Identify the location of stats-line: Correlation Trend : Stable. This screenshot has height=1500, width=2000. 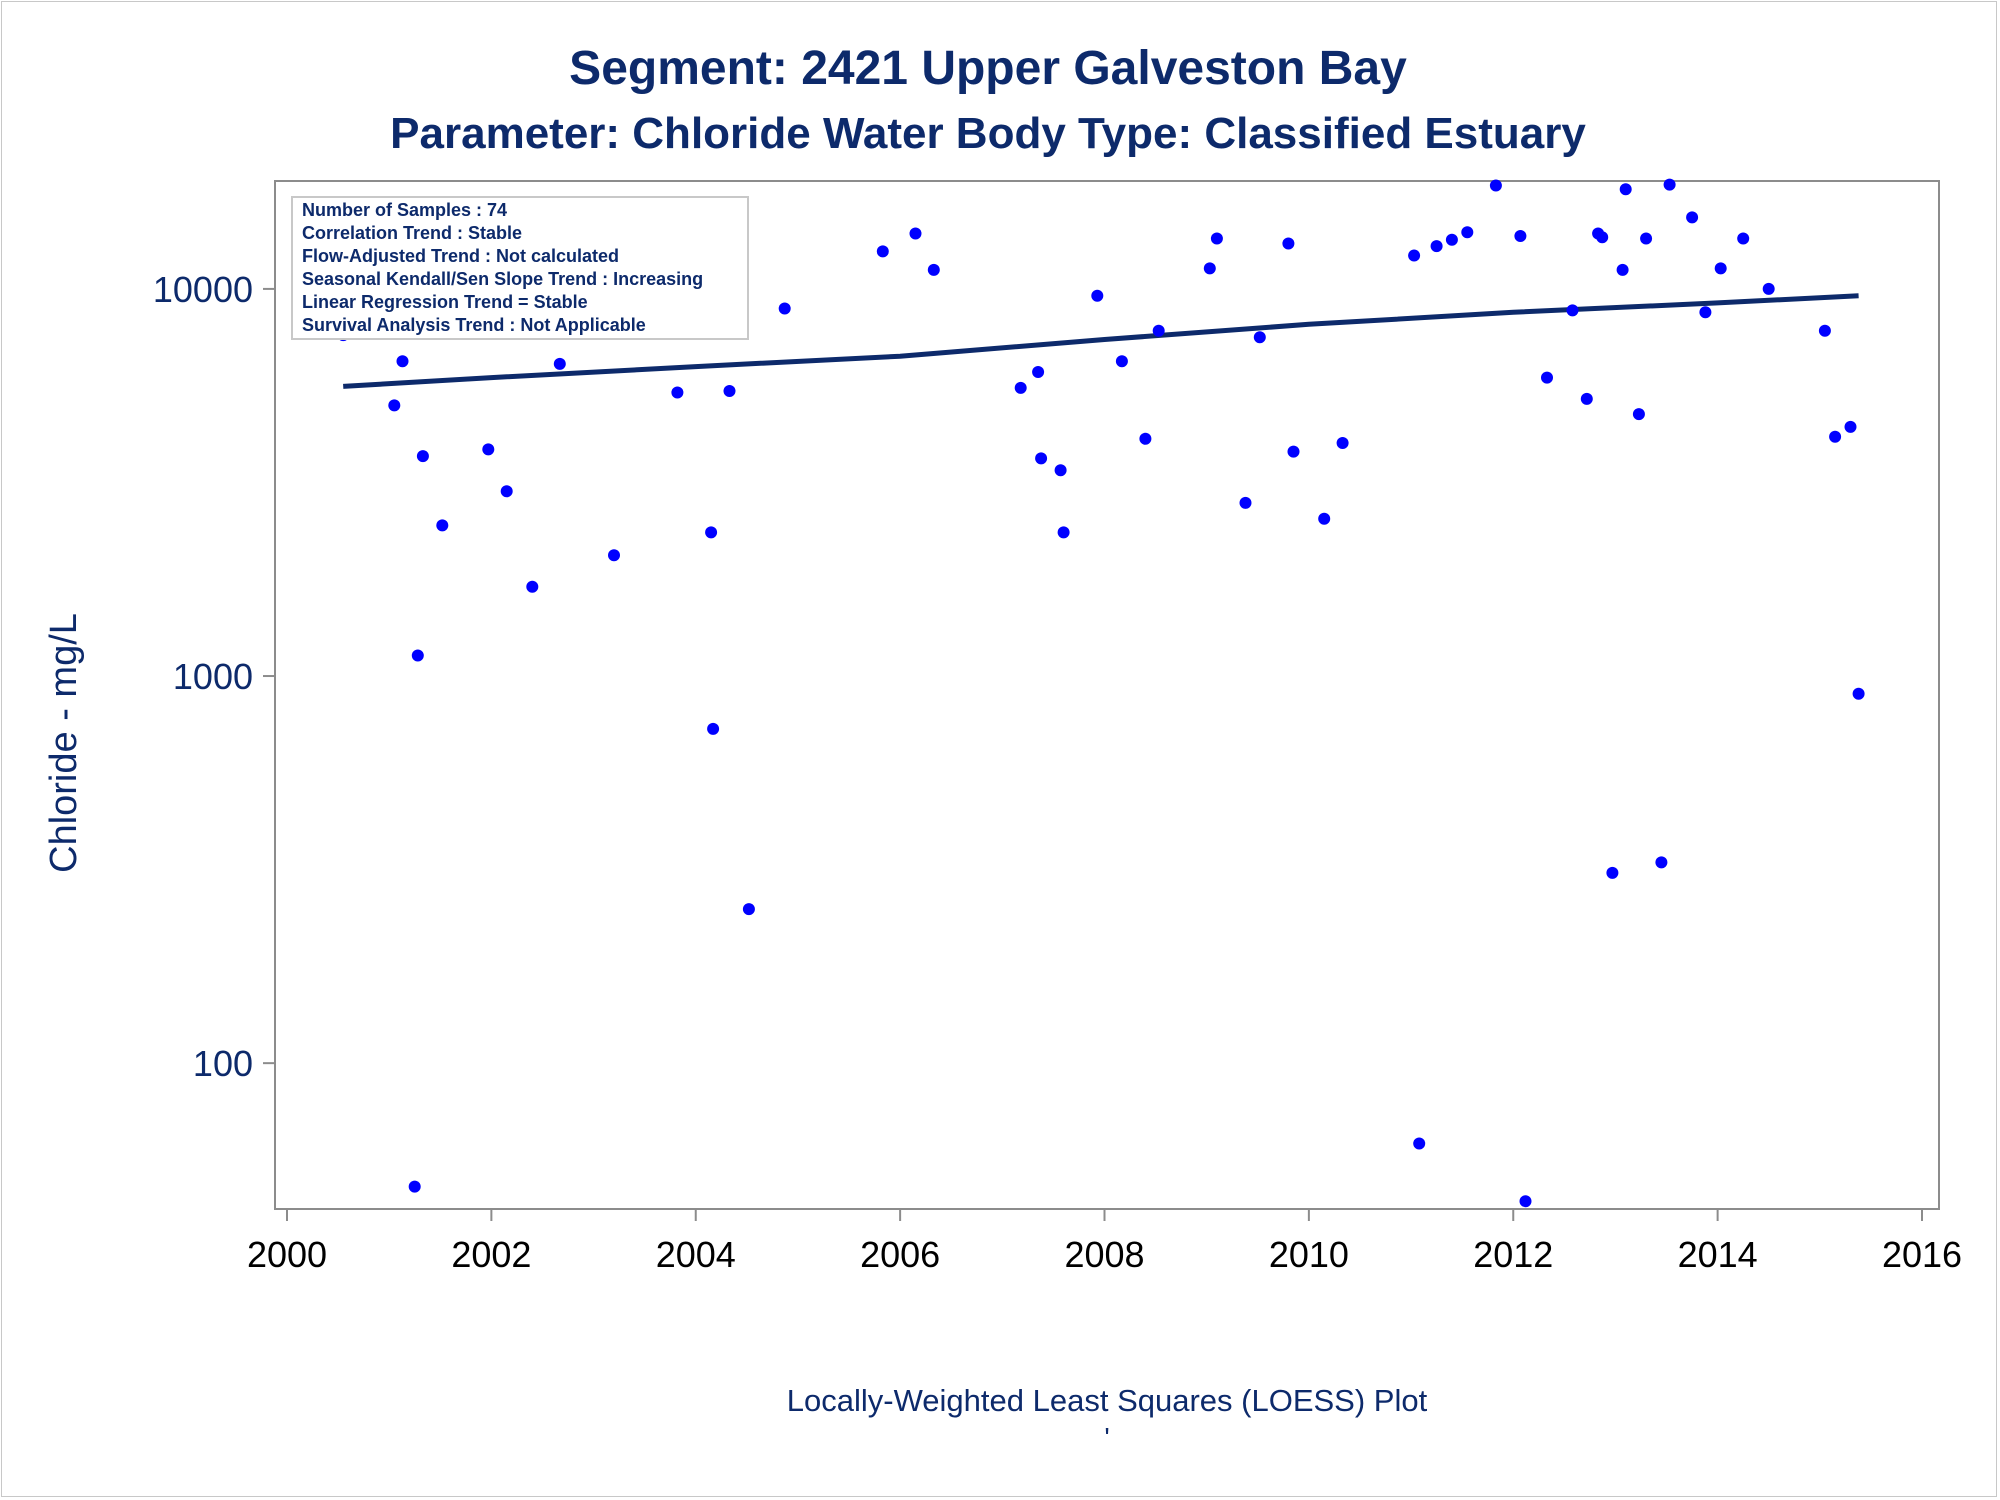
(412, 233).